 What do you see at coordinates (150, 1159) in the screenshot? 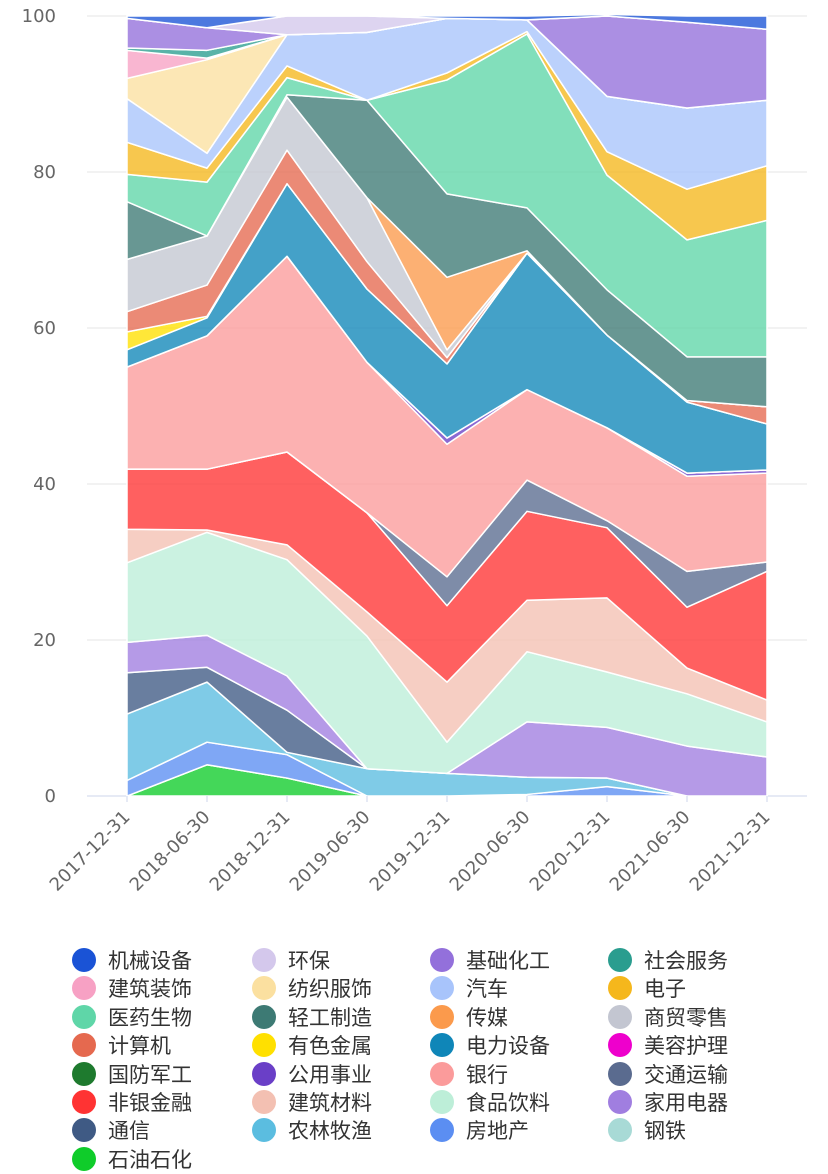
I see `legend-label: 石油石化` at bounding box center [150, 1159].